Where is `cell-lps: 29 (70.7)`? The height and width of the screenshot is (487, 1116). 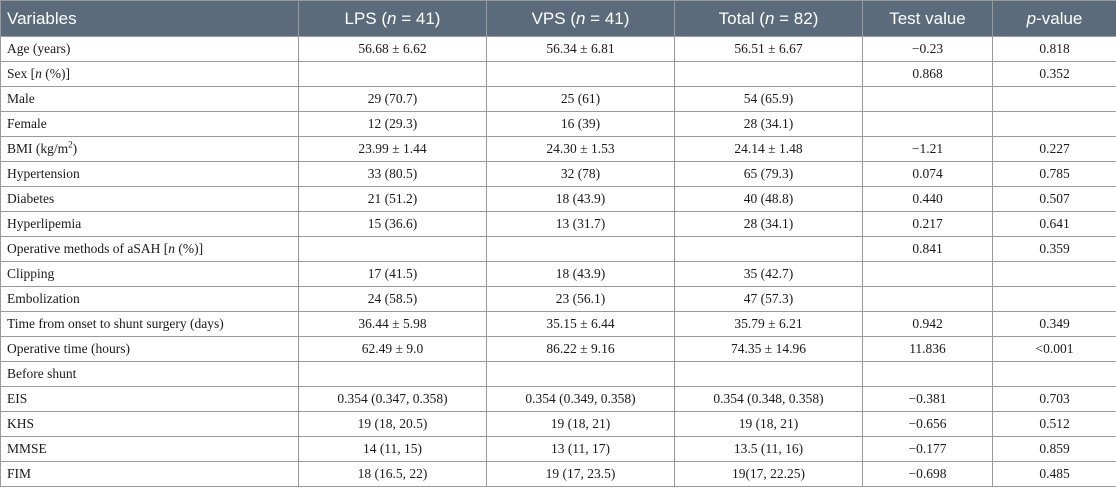 cell-lps: 29 (70.7) is located at coordinates (393, 99).